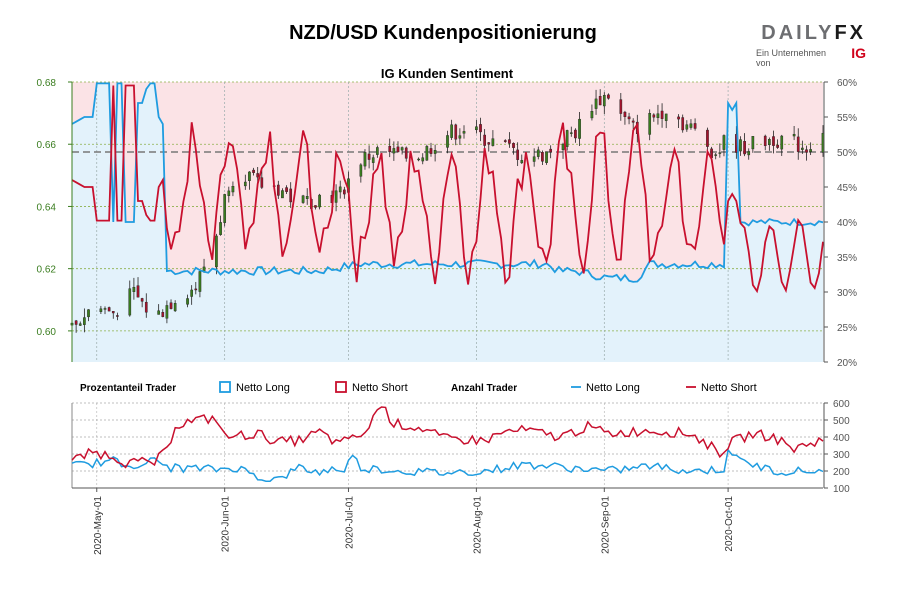 The width and height of the screenshot is (900, 600). What do you see at coordinates (847, 118) in the screenshot?
I see `sentiment-tick-label: 55%` at bounding box center [847, 118].